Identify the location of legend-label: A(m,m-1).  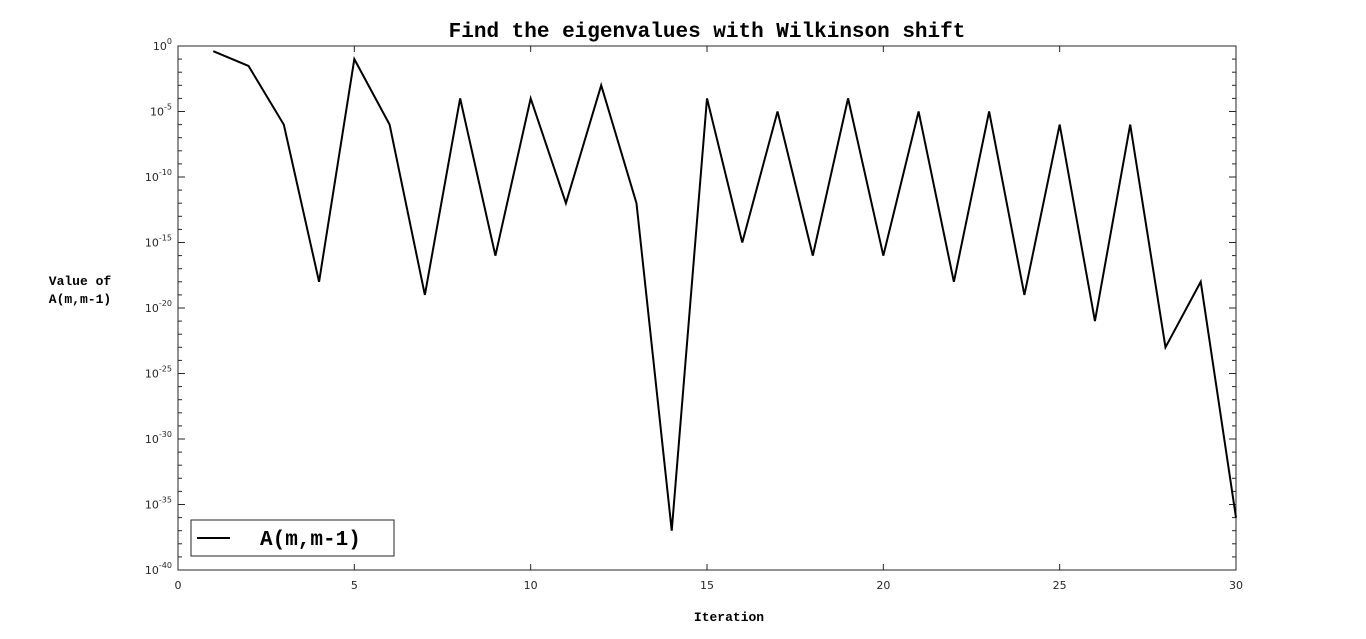
(310, 540).